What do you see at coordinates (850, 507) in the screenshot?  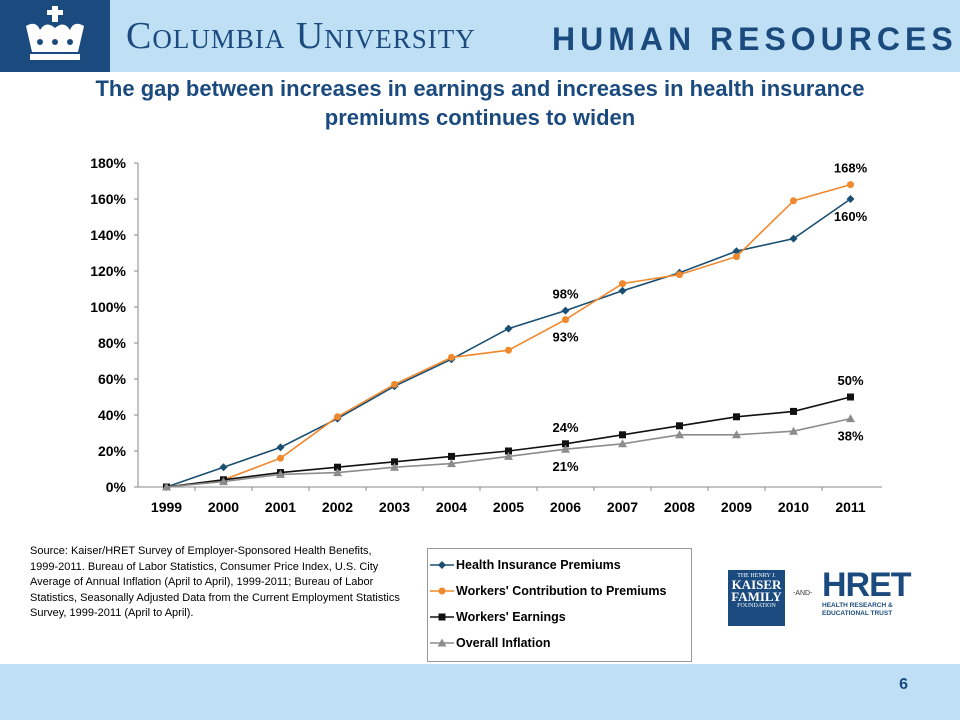 I see `x-tick-label: 2011` at bounding box center [850, 507].